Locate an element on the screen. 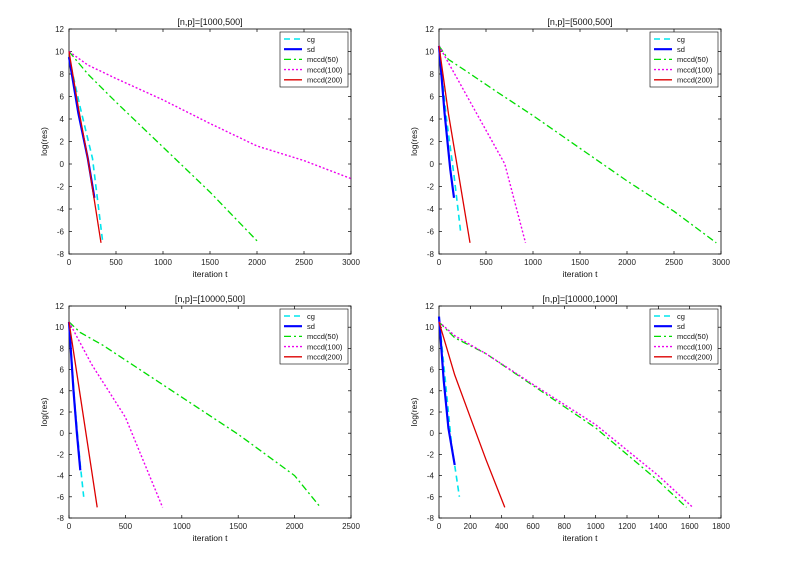  chart-title: [n,p]=[5000,500] is located at coordinates (579, 22).